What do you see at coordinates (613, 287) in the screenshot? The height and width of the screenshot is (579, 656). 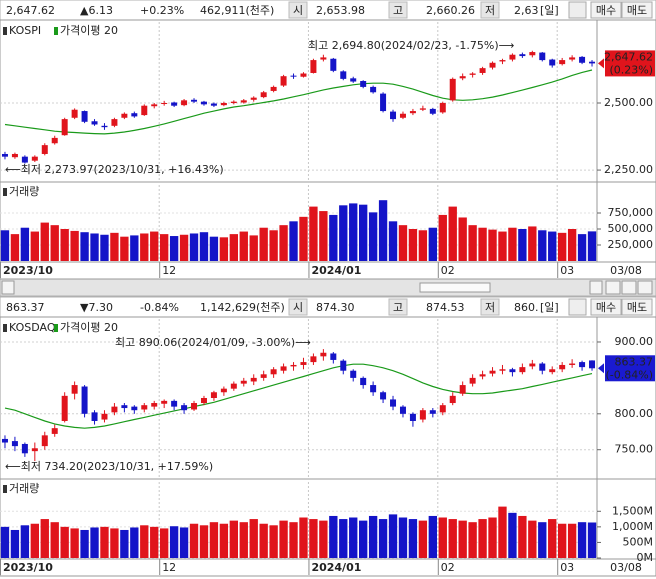 I see `zoom-out` at bounding box center [613, 287].